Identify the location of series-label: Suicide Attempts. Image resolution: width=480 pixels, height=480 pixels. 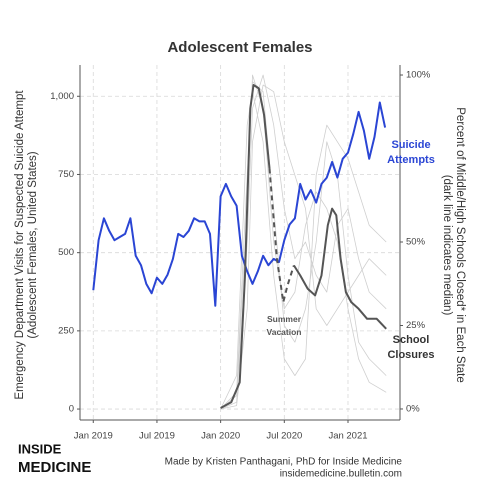
(411, 152).